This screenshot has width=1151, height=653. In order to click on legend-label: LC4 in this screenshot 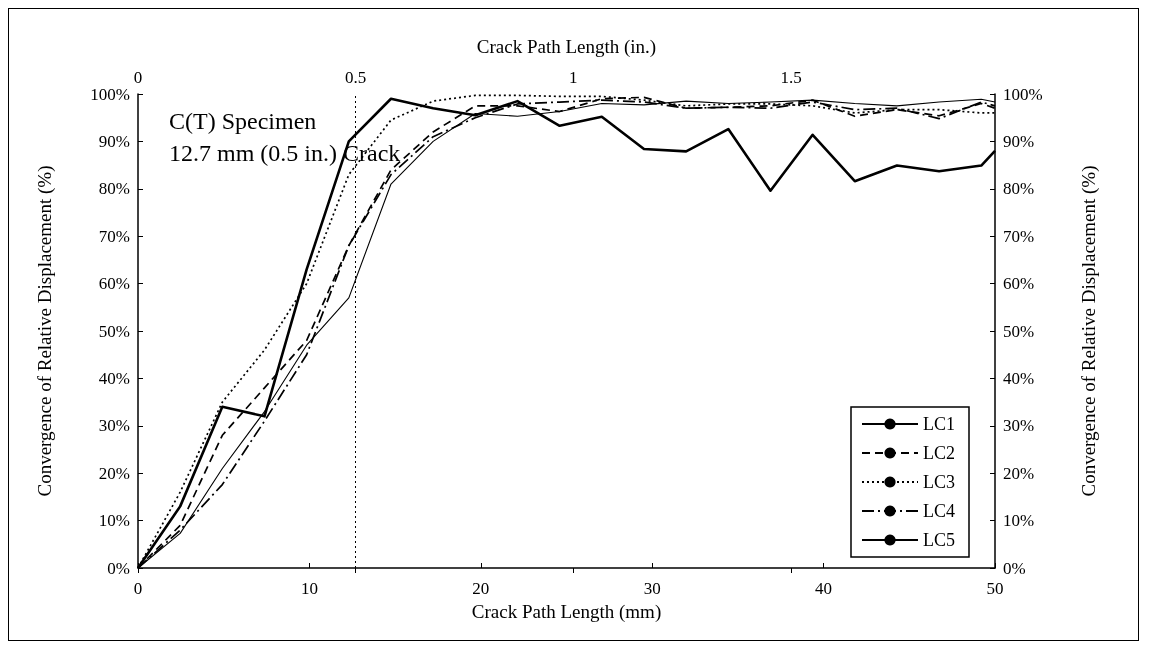, I will do `click(939, 511)`.